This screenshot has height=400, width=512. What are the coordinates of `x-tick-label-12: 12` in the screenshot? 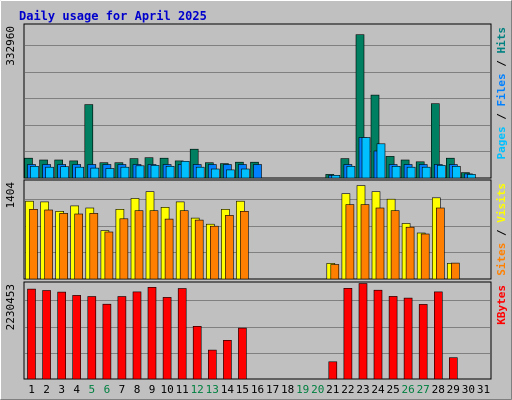 It's located at (197, 389).